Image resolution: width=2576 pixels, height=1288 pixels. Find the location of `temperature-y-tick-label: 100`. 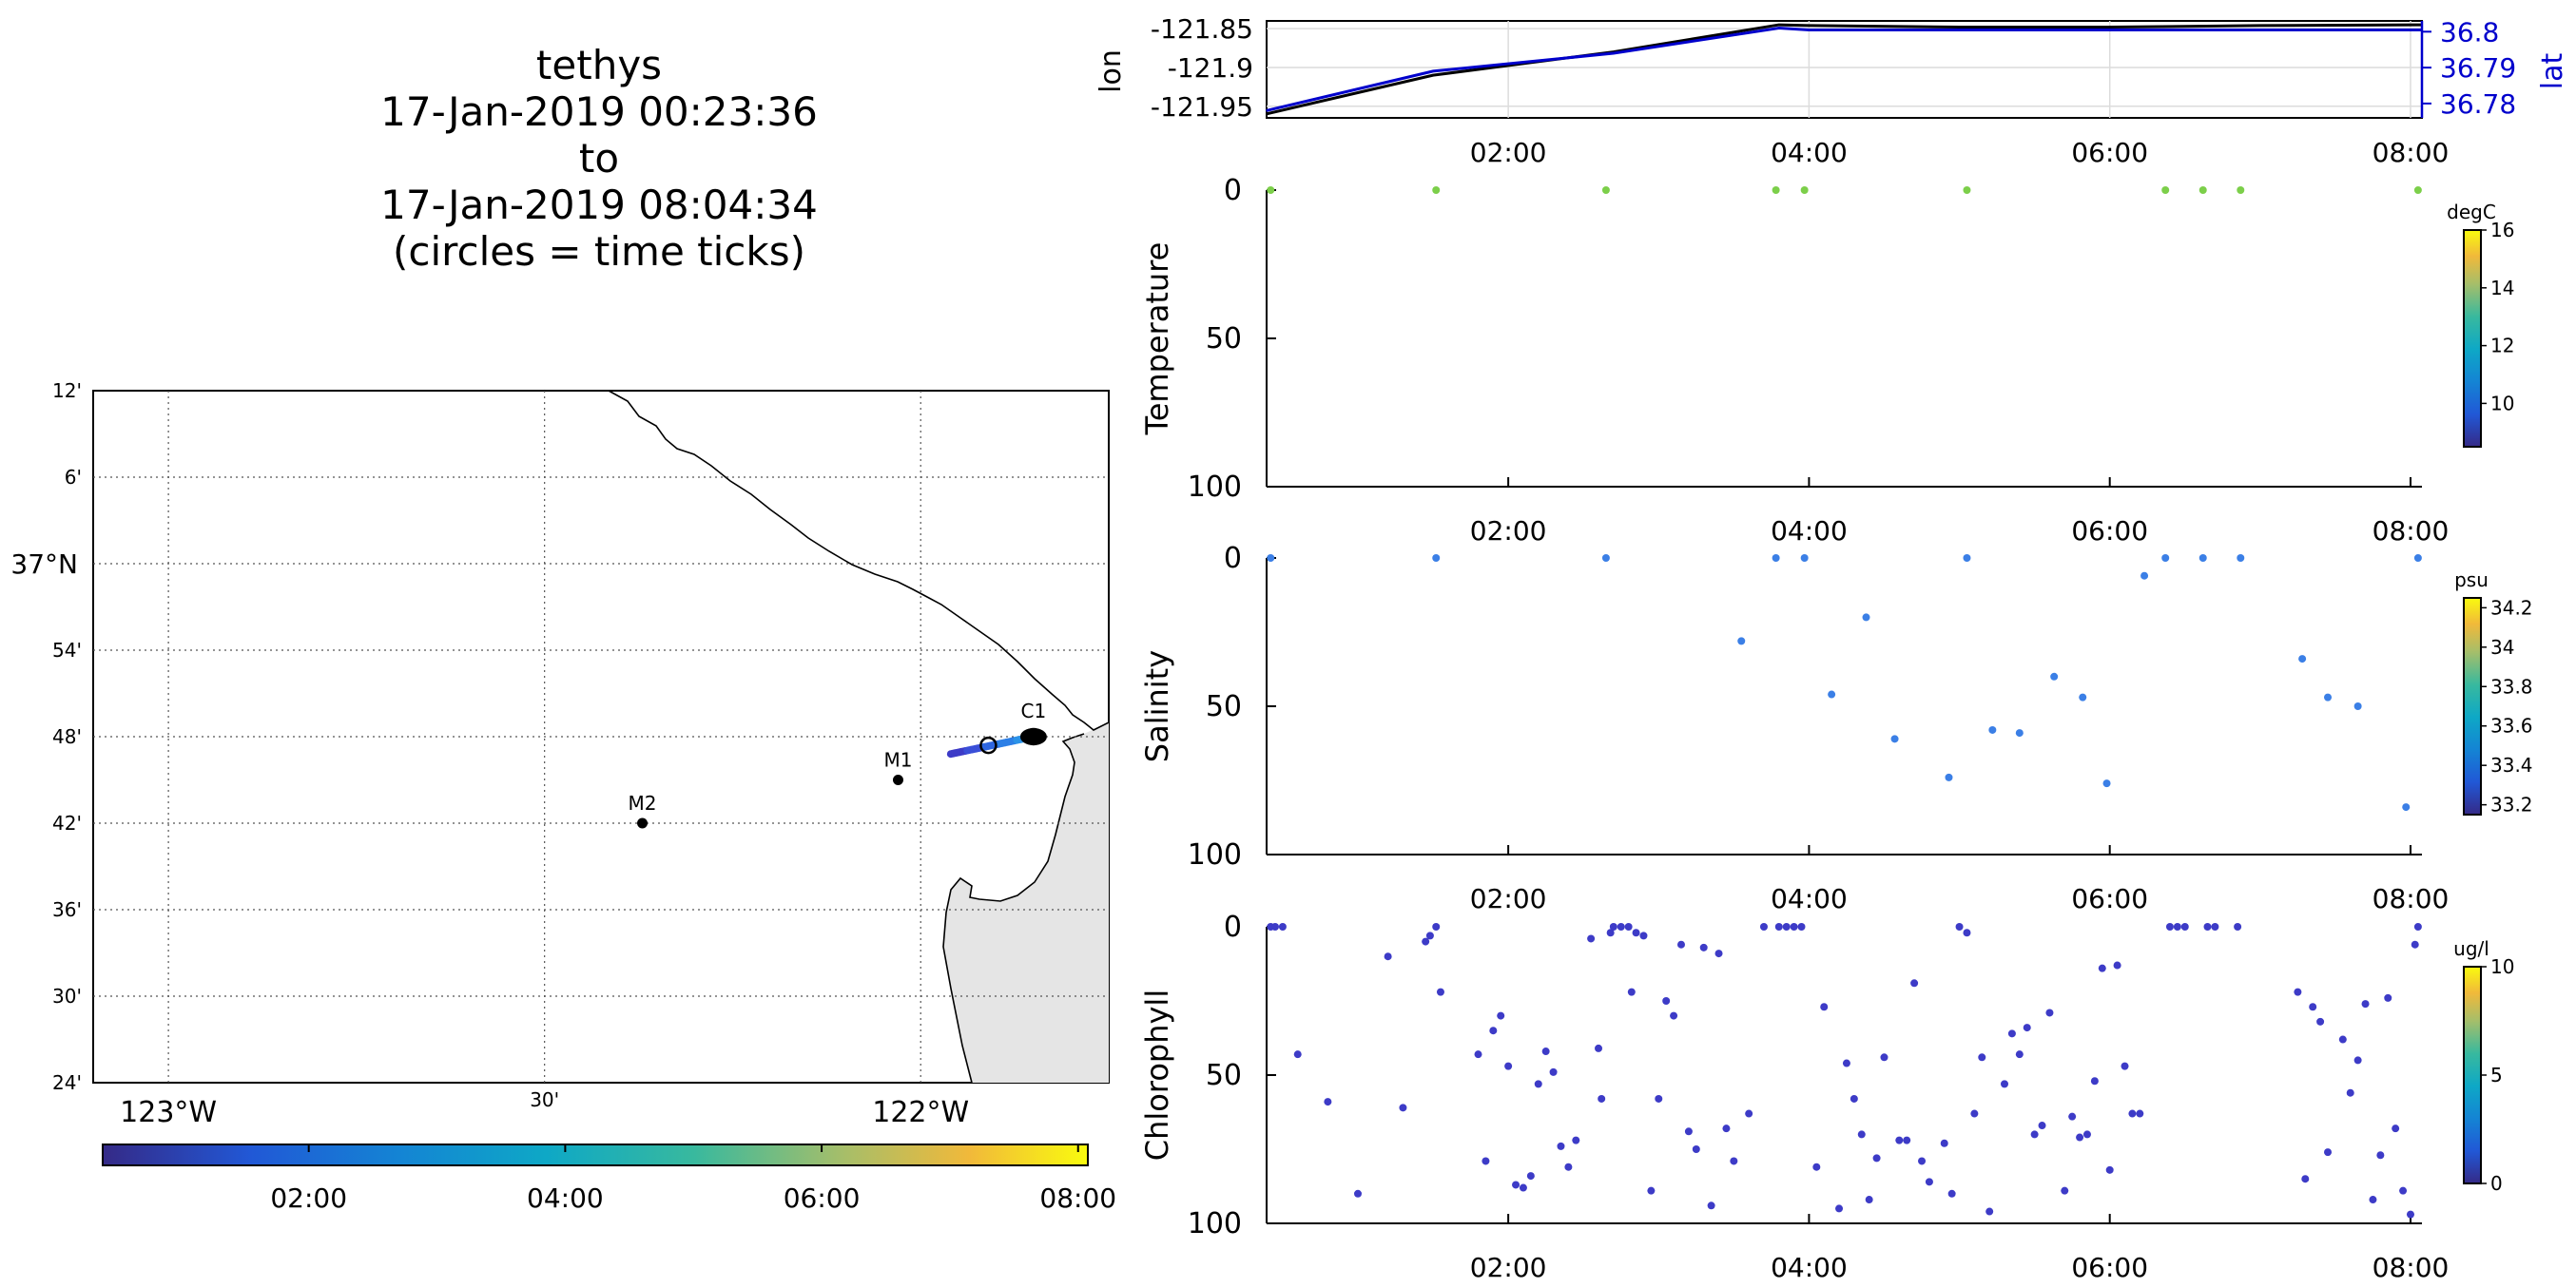

temperature-y-tick-label: 100 is located at coordinates (1215, 488).